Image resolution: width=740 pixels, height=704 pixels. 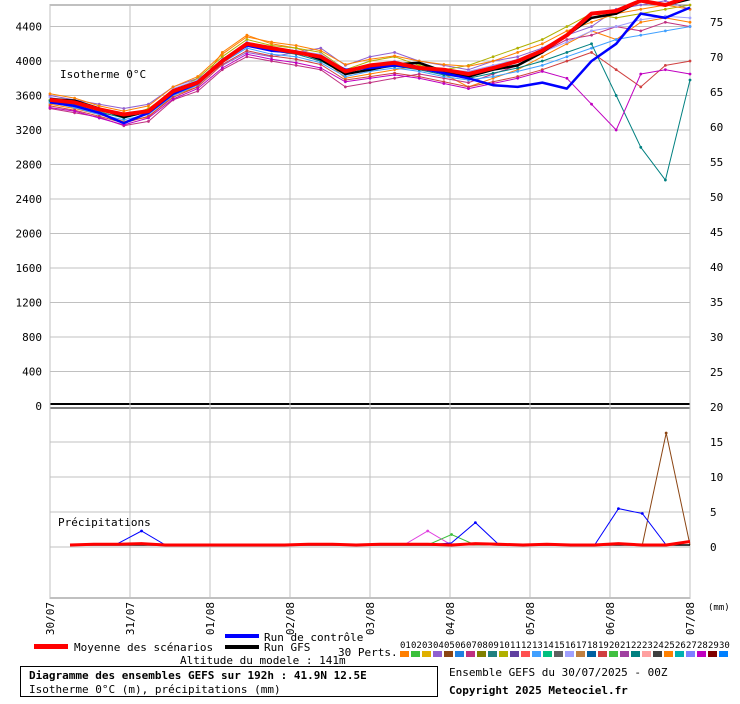 I want to click on run-info: Ensemble GEFS du 30/07/2025 - 00Z, so click(x=558, y=672).